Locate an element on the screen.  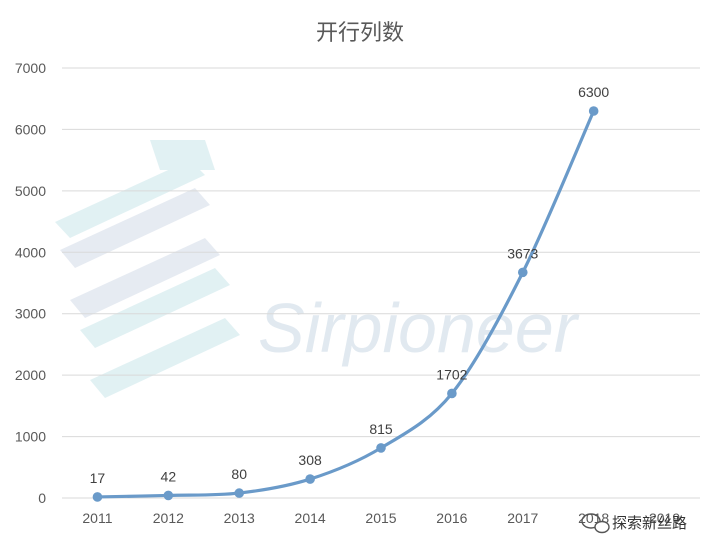
y-tick-label: 2000 is located at coordinates (30, 375).